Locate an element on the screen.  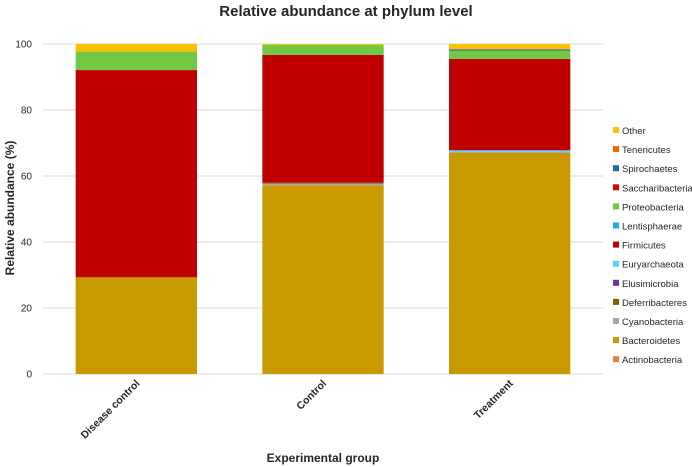
y-tick-label: 60 is located at coordinates (27, 177).